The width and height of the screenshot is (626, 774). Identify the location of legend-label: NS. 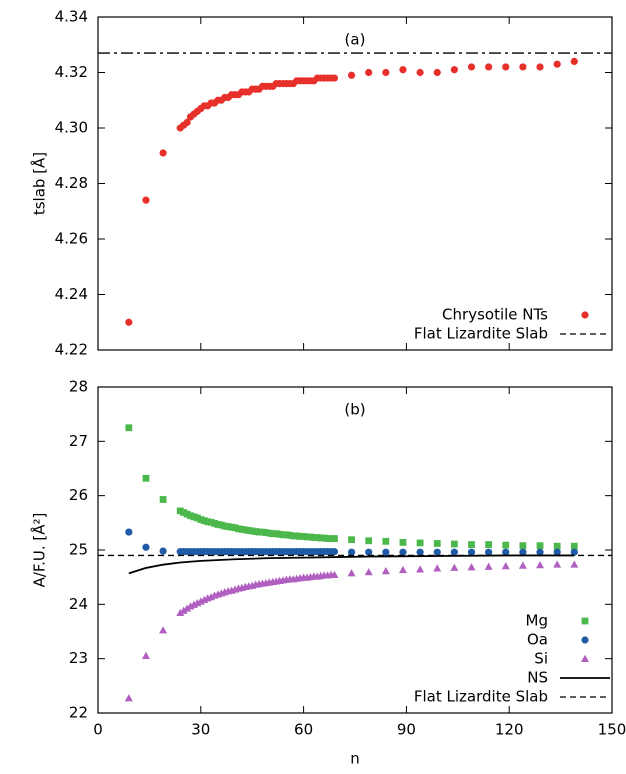
(537, 678).